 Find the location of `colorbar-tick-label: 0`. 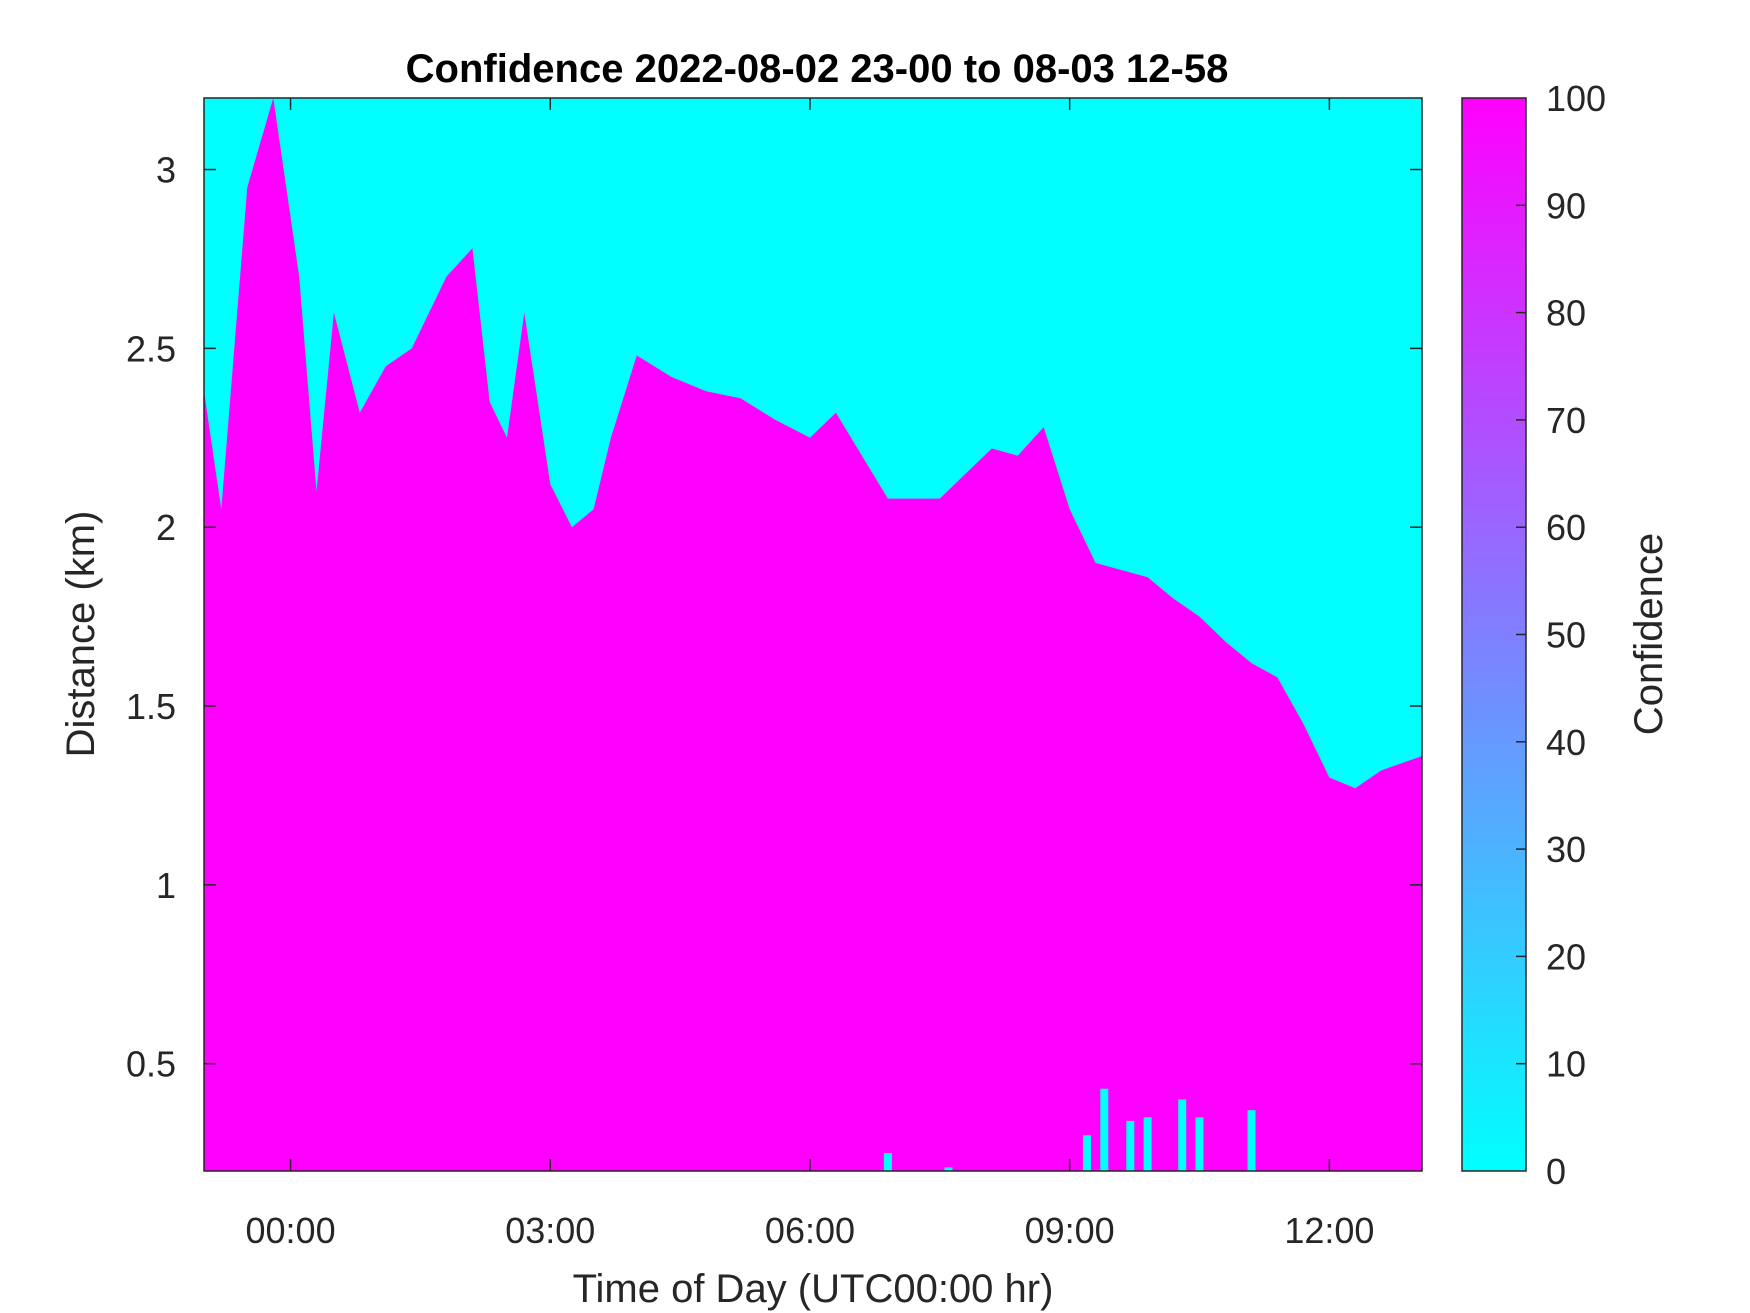

colorbar-tick-label: 0 is located at coordinates (1556, 1171).